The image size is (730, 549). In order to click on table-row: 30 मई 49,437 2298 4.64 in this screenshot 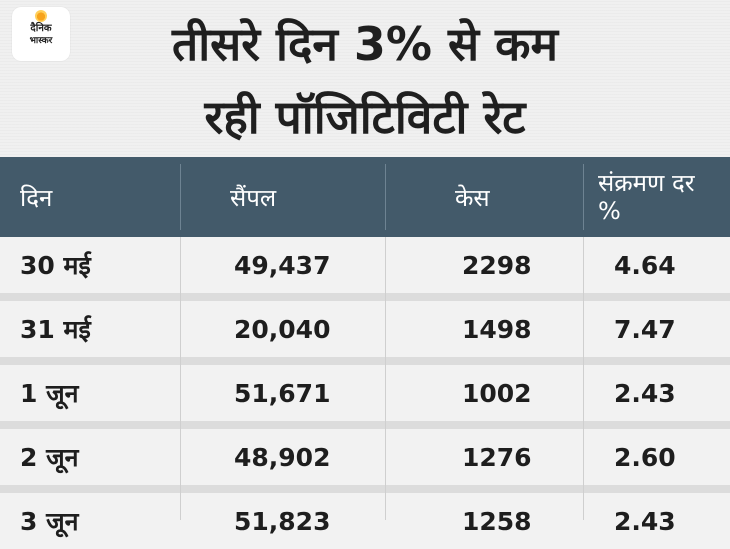, I will do `click(365, 265)`.